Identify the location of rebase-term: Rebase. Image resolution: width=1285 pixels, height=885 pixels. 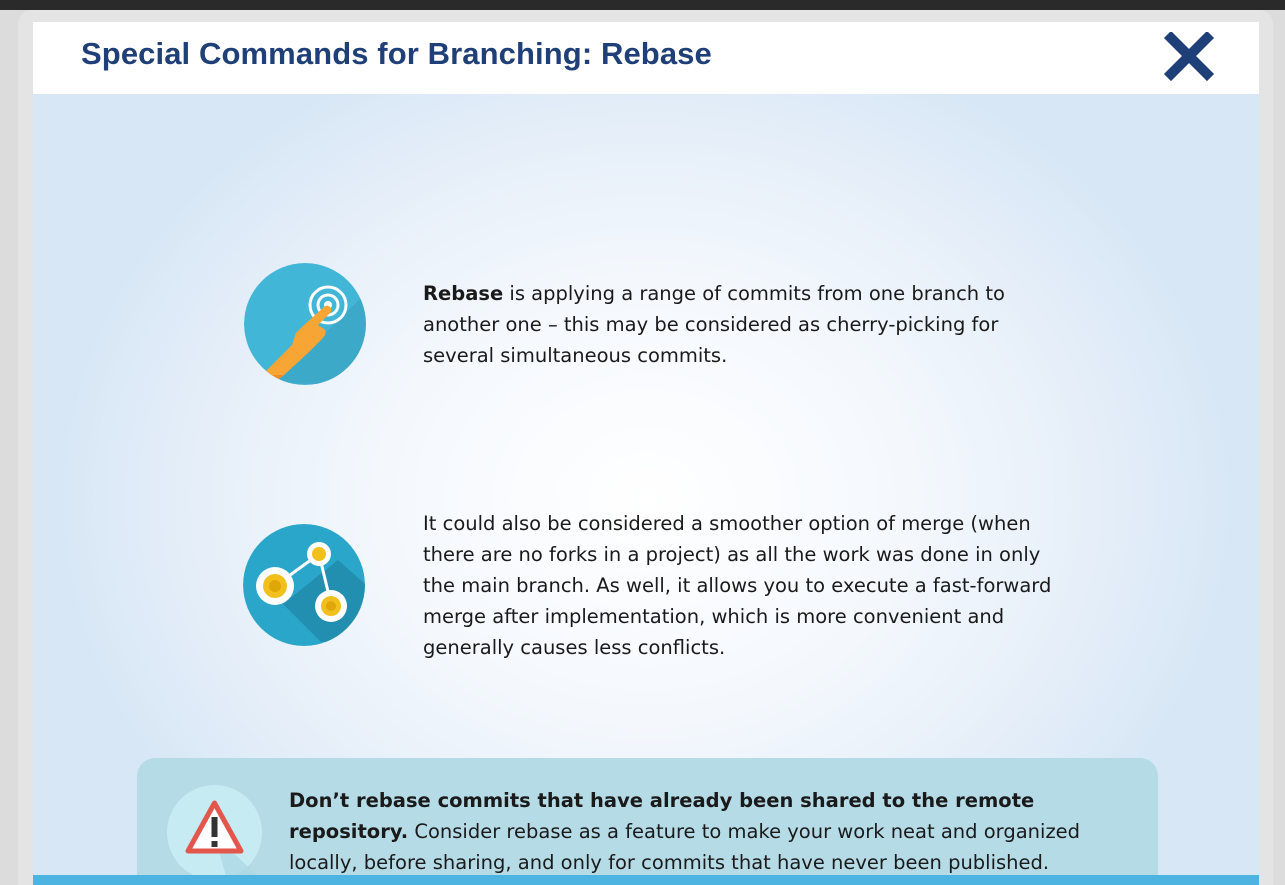
(463, 293).